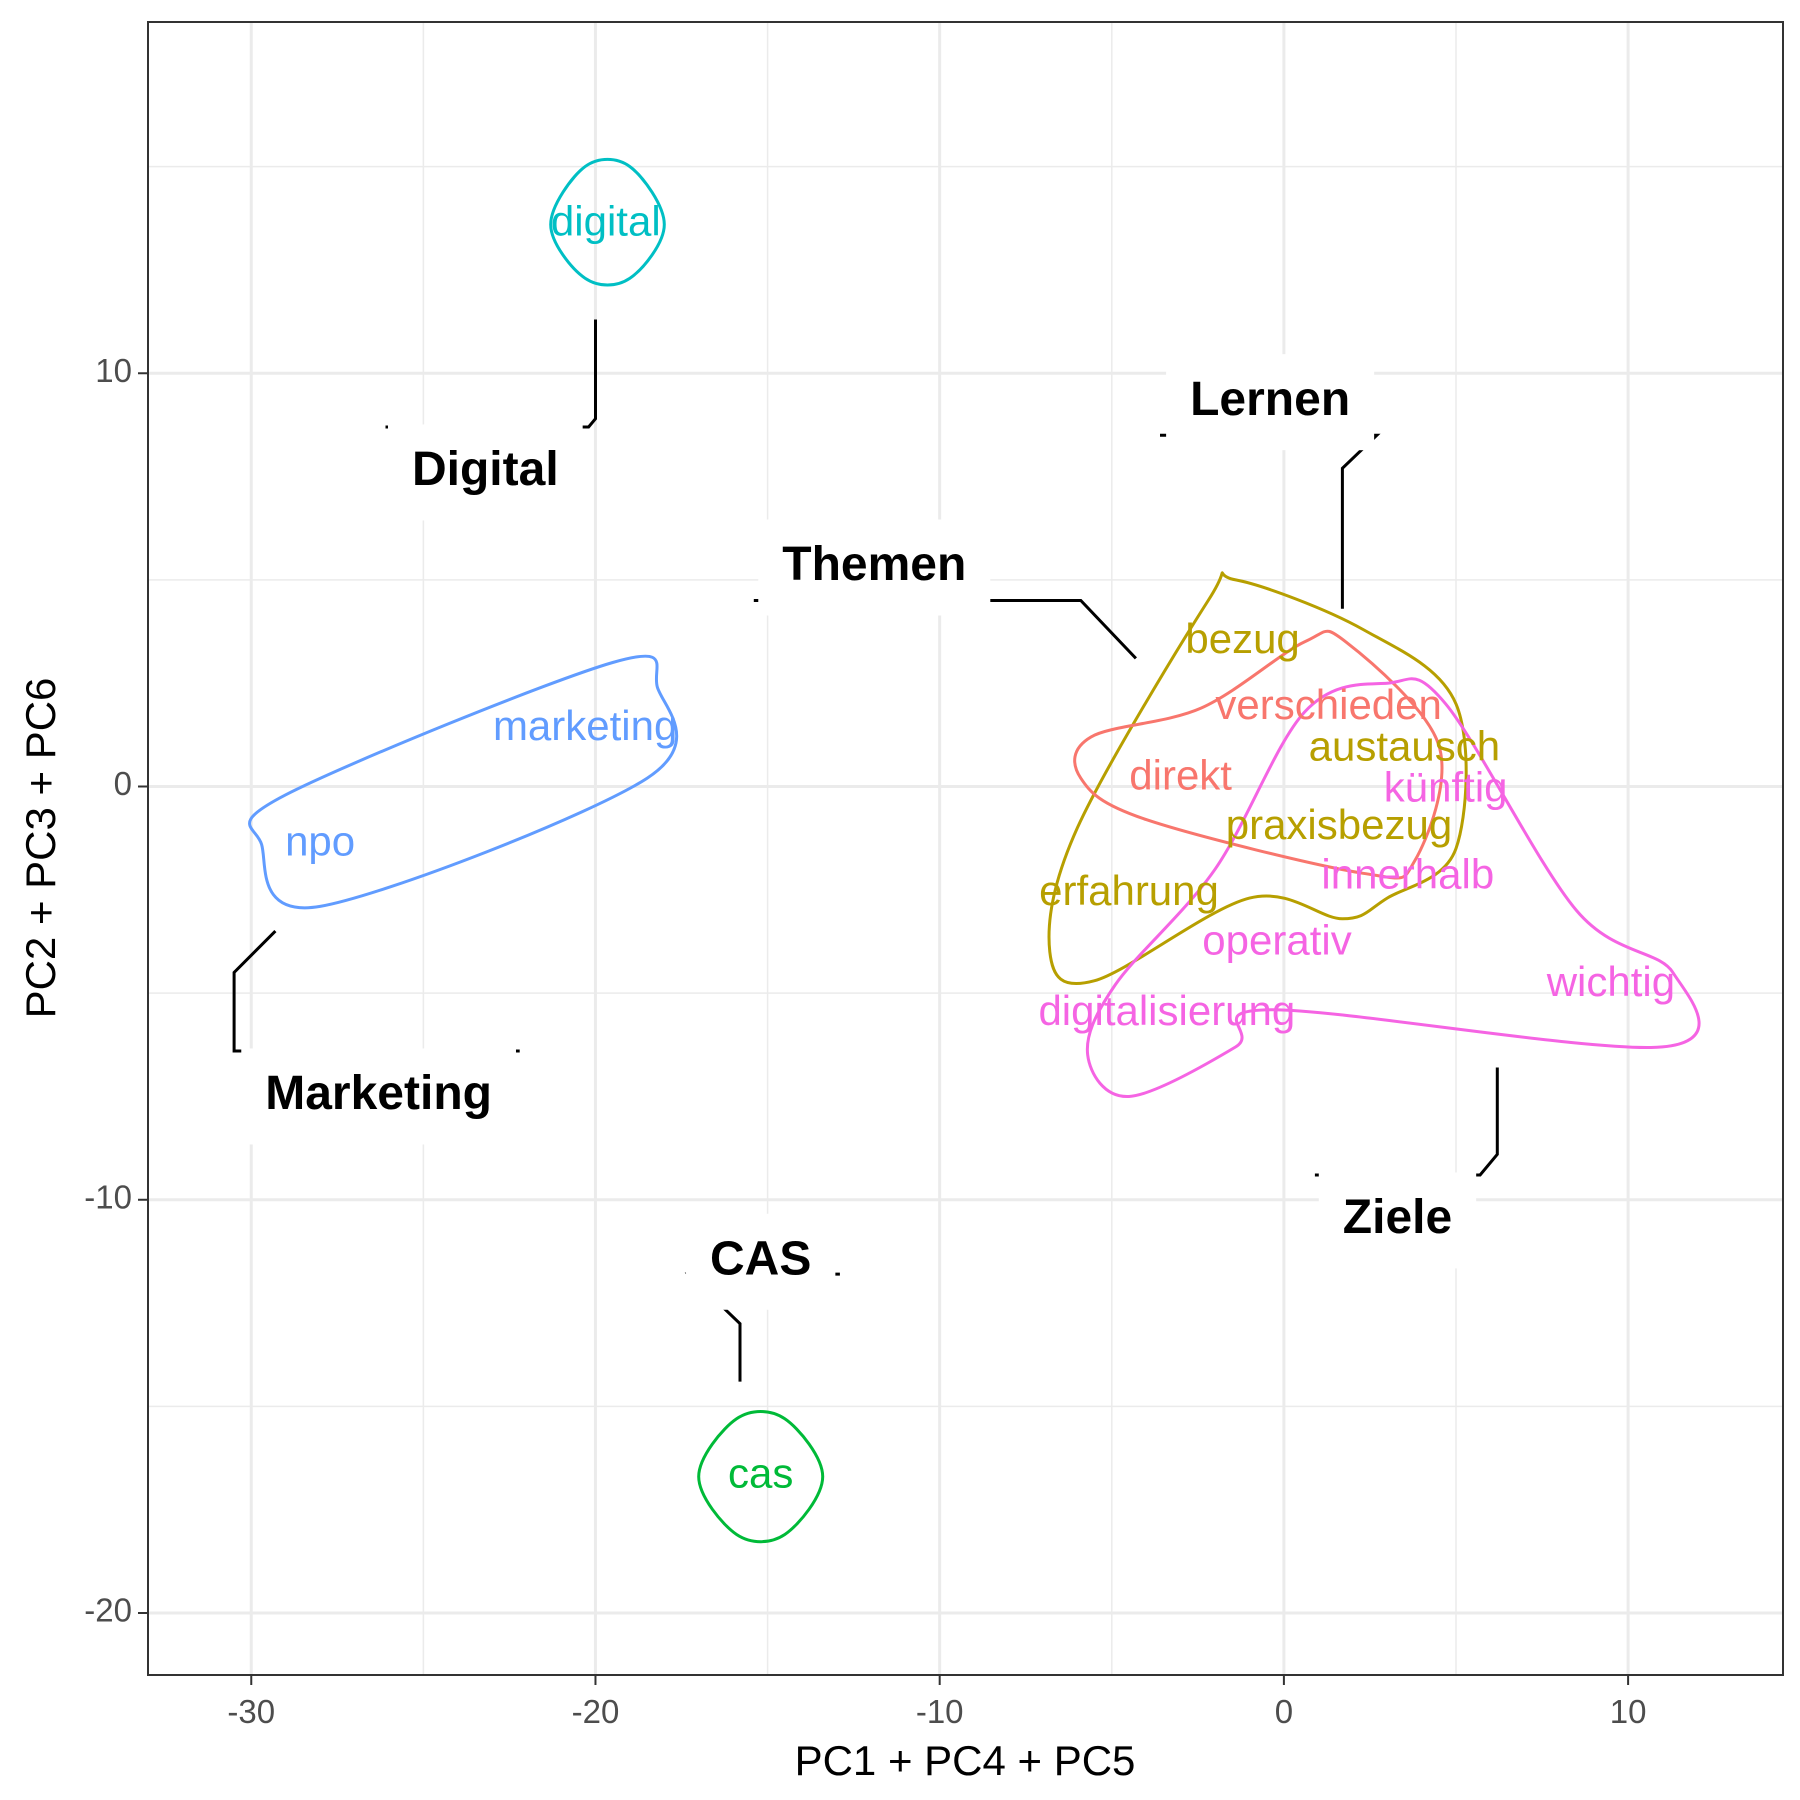  I want to click on word-innerhalb: innerhalb, so click(1407, 874).